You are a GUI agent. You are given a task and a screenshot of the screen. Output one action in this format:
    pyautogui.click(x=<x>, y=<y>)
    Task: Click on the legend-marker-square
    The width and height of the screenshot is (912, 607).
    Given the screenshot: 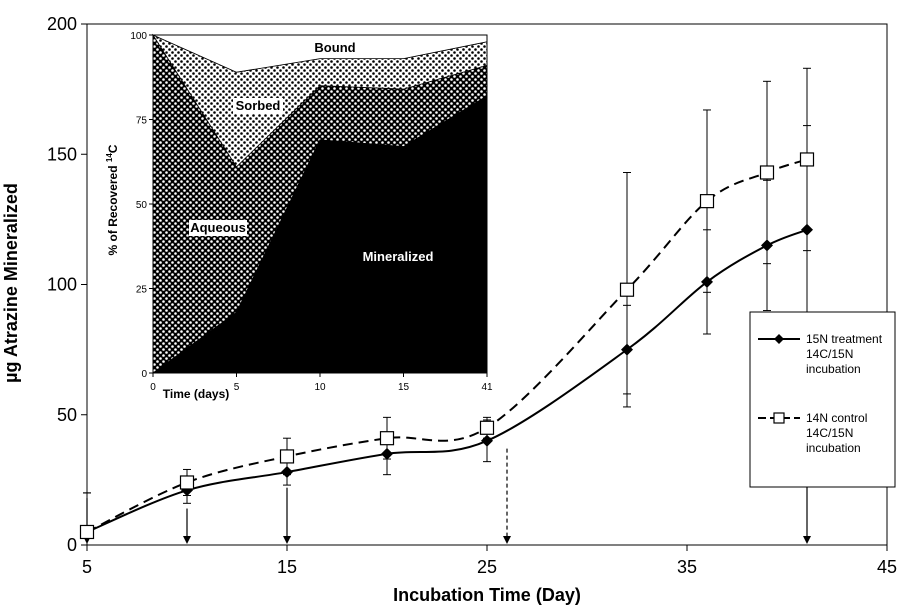 What is the action you would take?
    pyautogui.click(x=779, y=418)
    